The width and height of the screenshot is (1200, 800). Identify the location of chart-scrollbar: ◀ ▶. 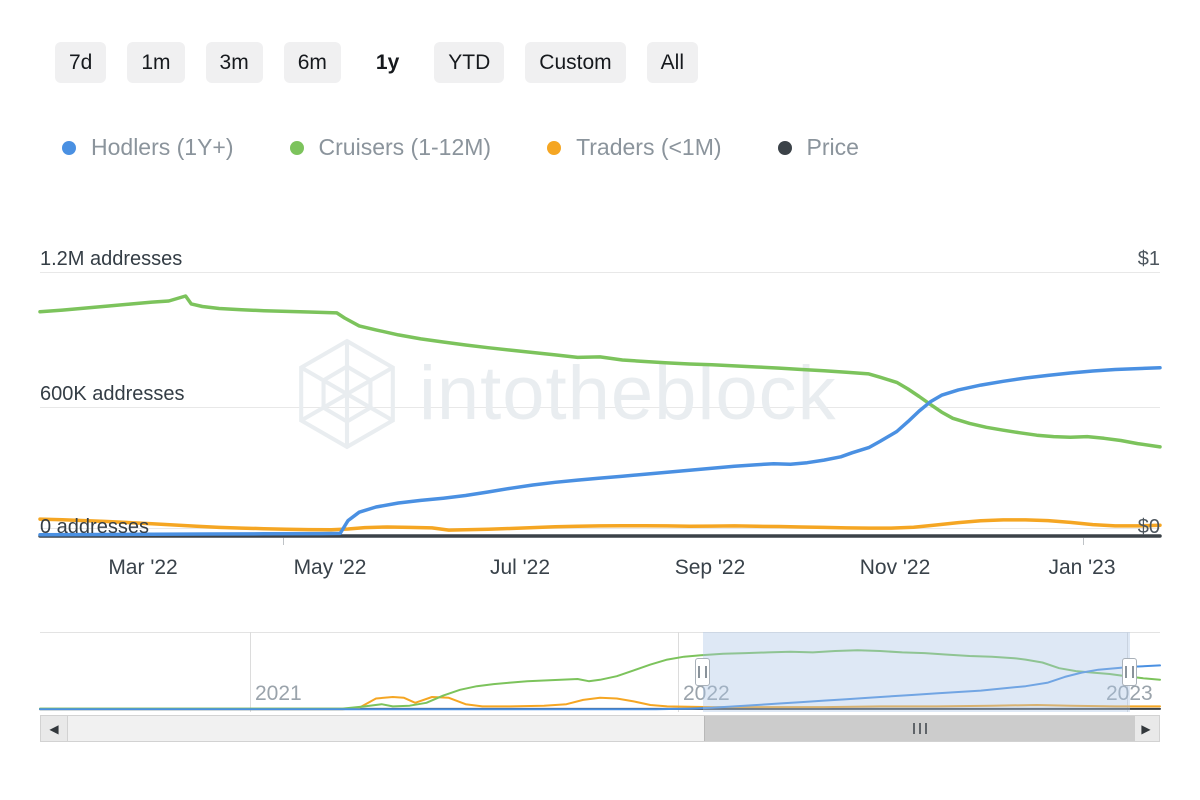
(600, 728).